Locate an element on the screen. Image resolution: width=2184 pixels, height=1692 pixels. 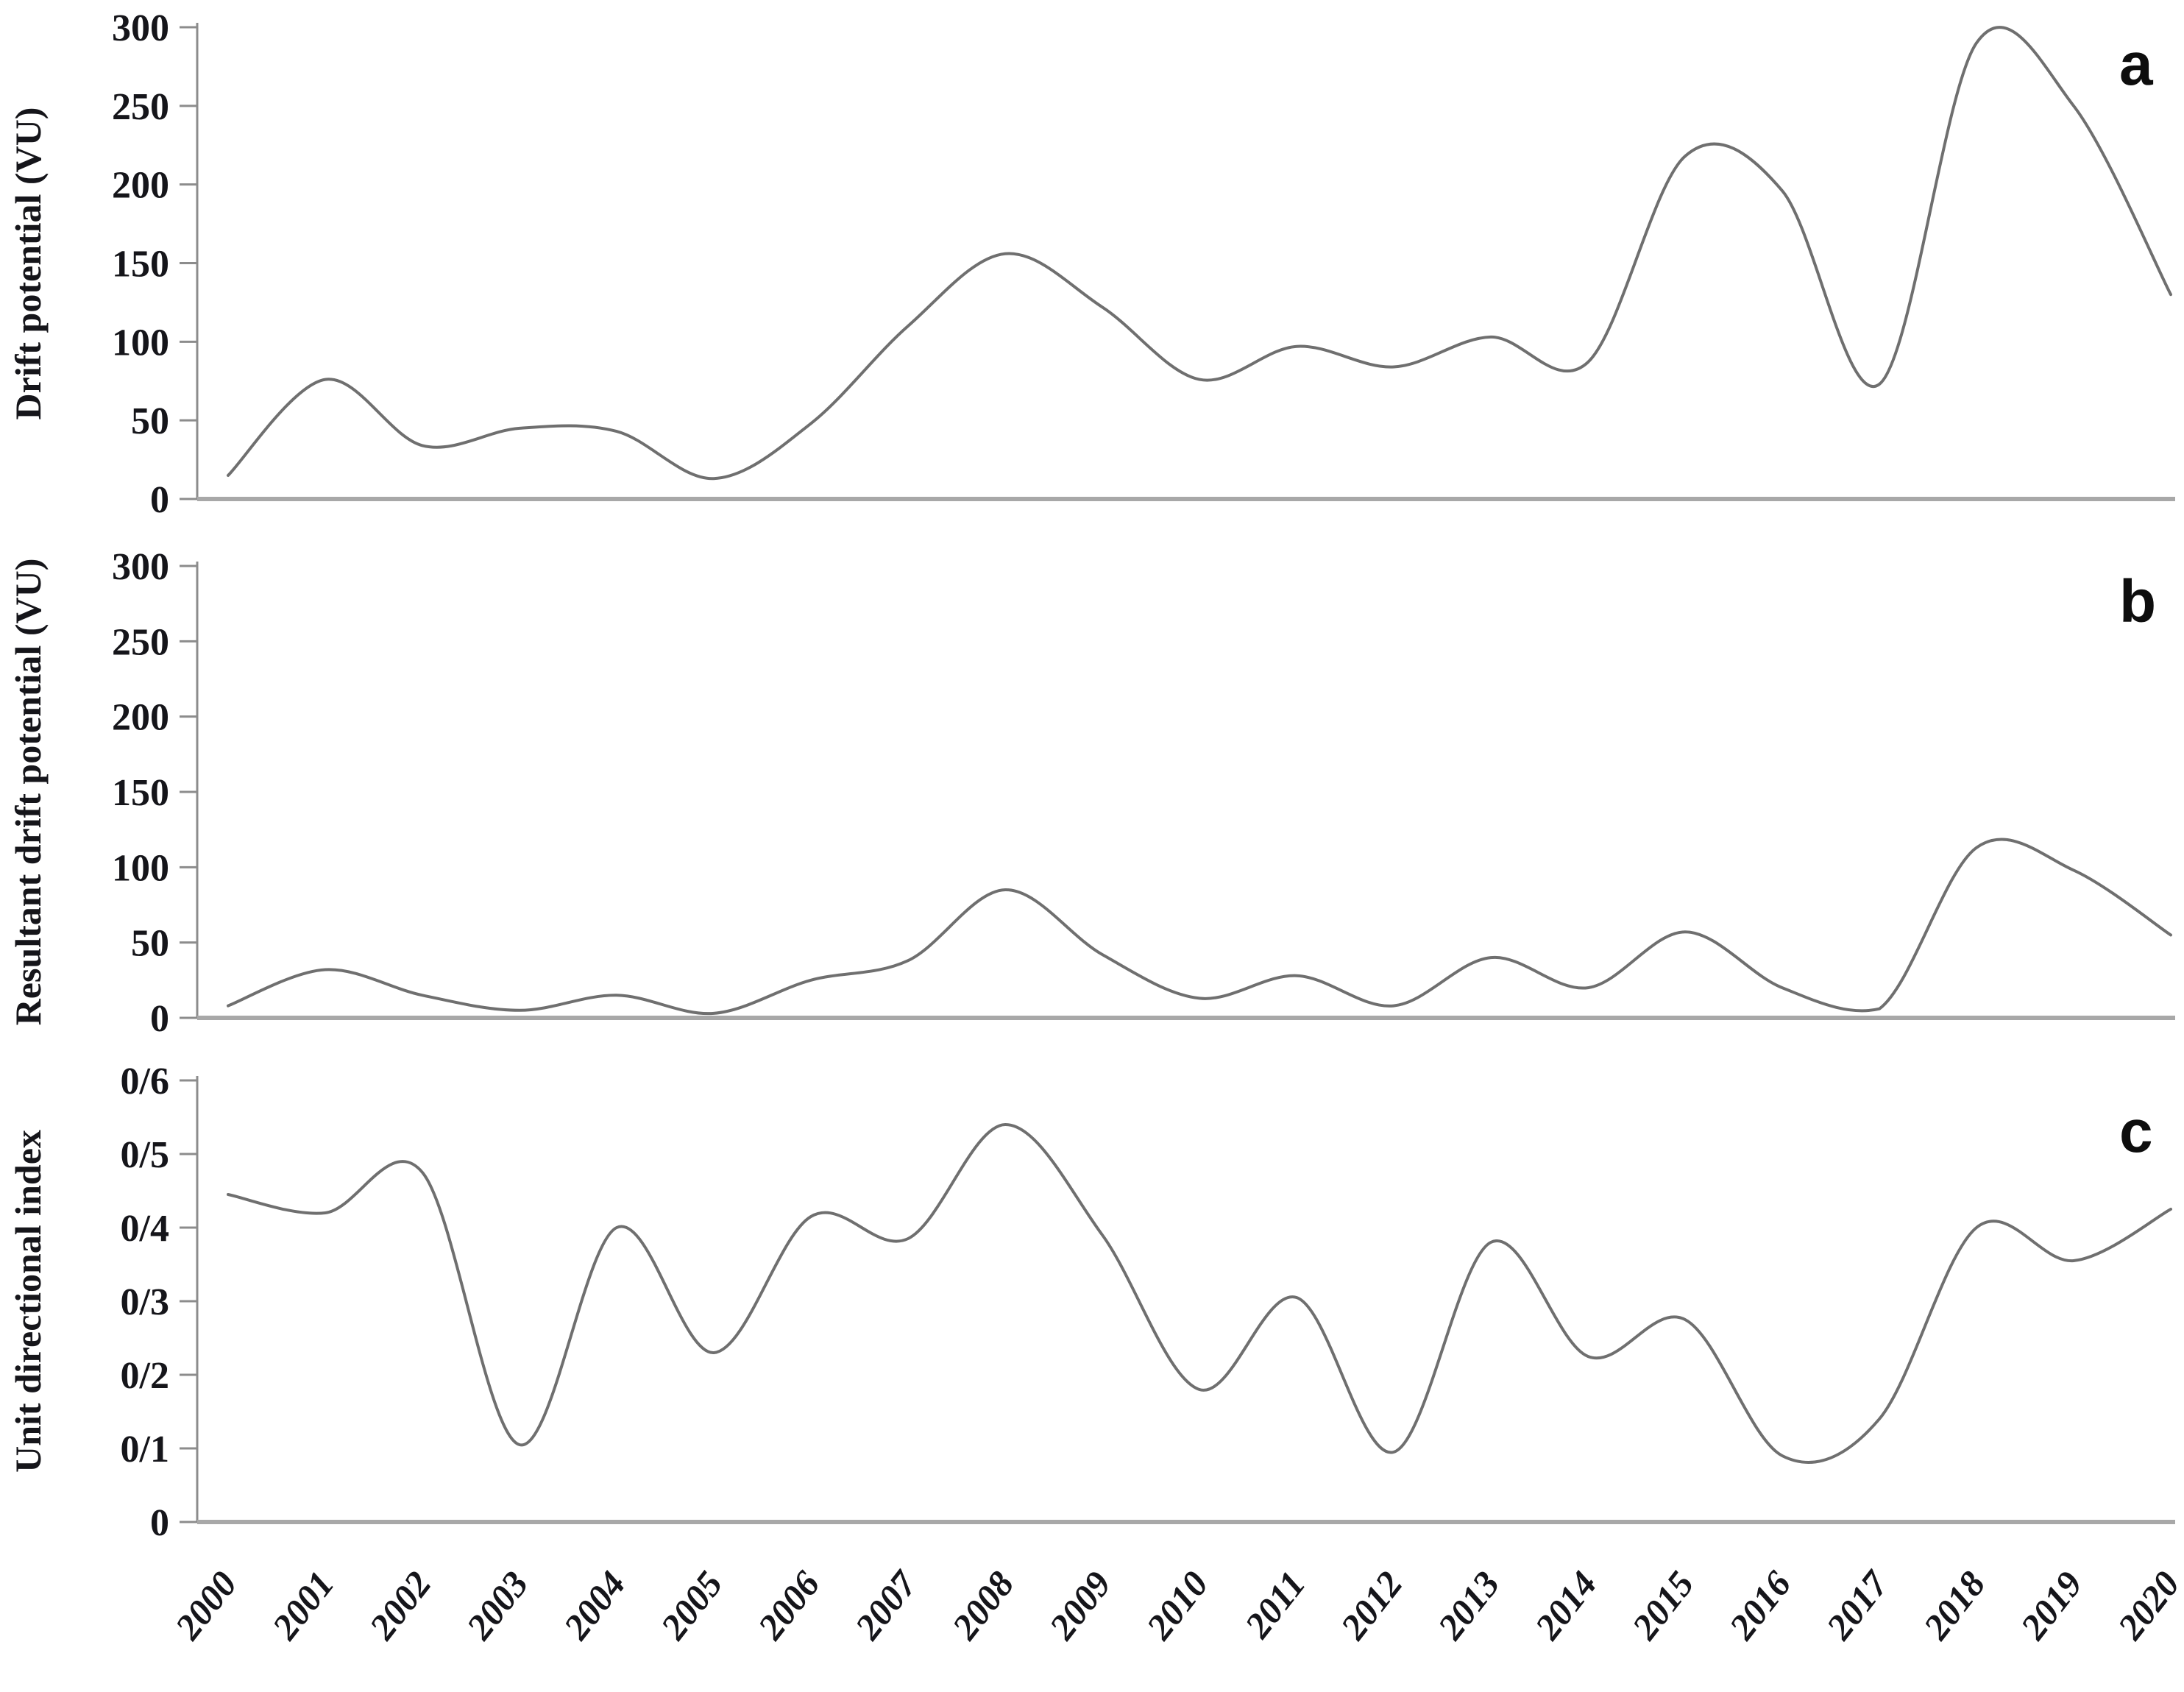
x-year-label: 2013 is located at coordinates (1468, 1605).